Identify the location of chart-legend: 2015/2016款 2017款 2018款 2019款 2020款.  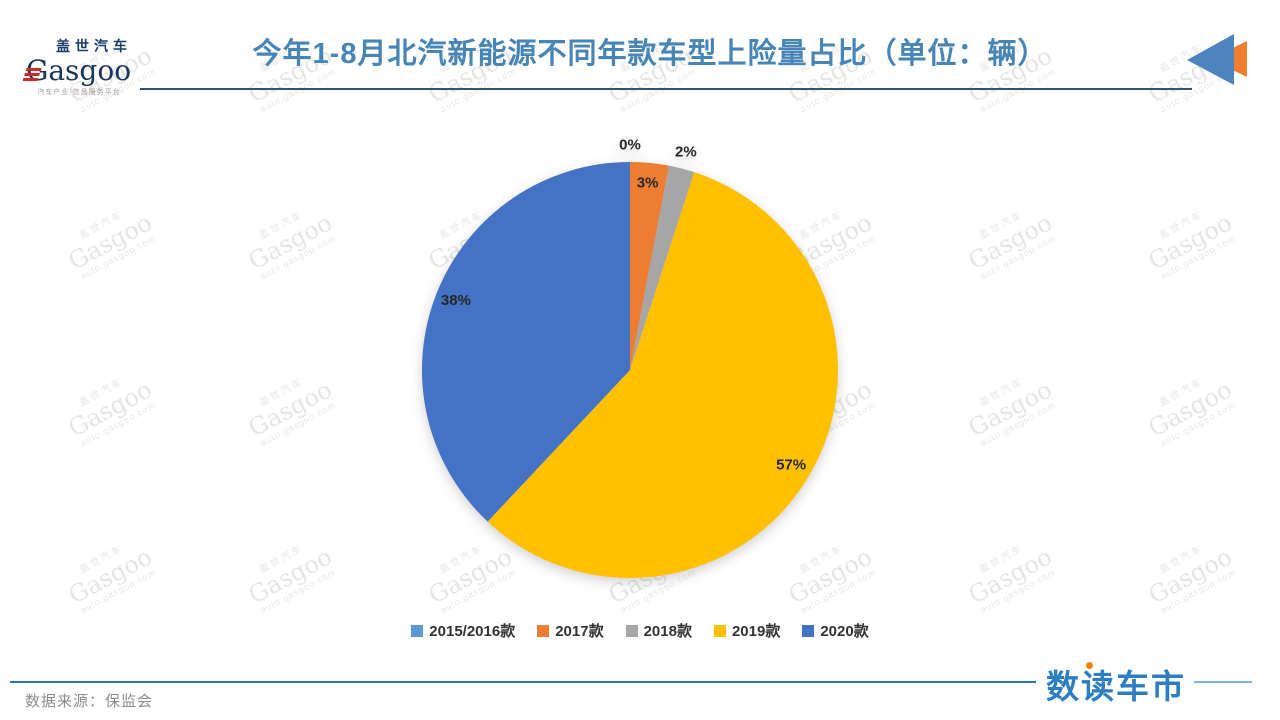
(640, 630).